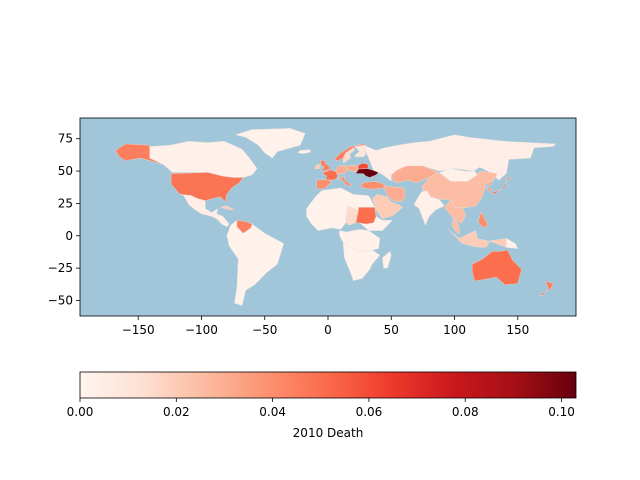 Image resolution: width=640 pixels, height=480 pixels. I want to click on country-india, so click(429, 208).